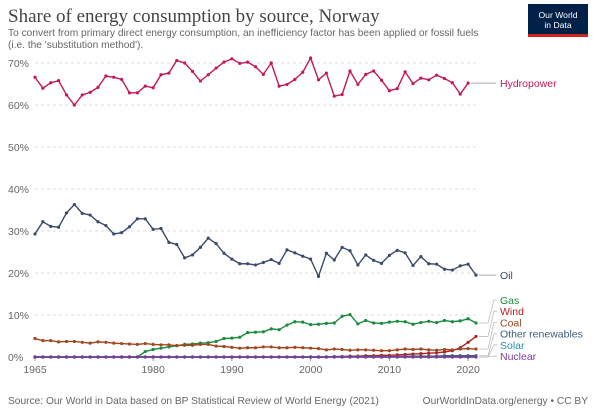 The width and height of the screenshot is (596, 419). I want to click on logo-line-1: Our World, so click(558, 15).